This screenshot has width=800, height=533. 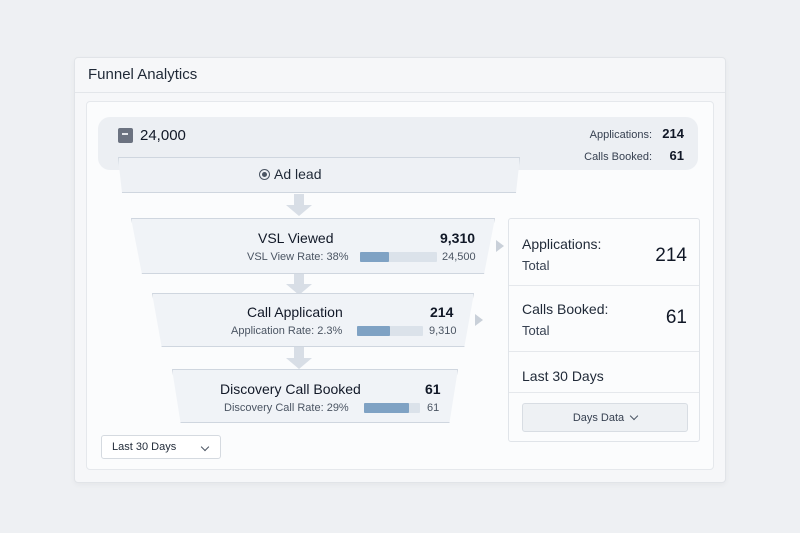 I want to click on side-calls-label: Calls Booked:, so click(x=565, y=309).